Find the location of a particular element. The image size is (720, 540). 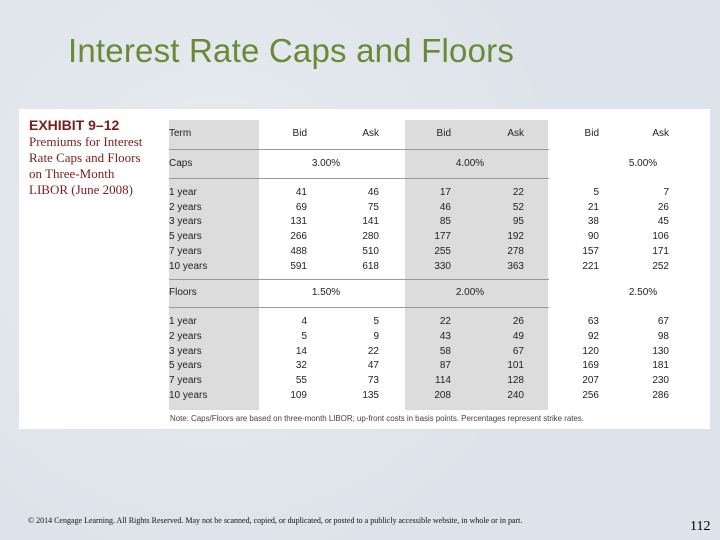

caps-value: 131 is located at coordinates (298, 222).